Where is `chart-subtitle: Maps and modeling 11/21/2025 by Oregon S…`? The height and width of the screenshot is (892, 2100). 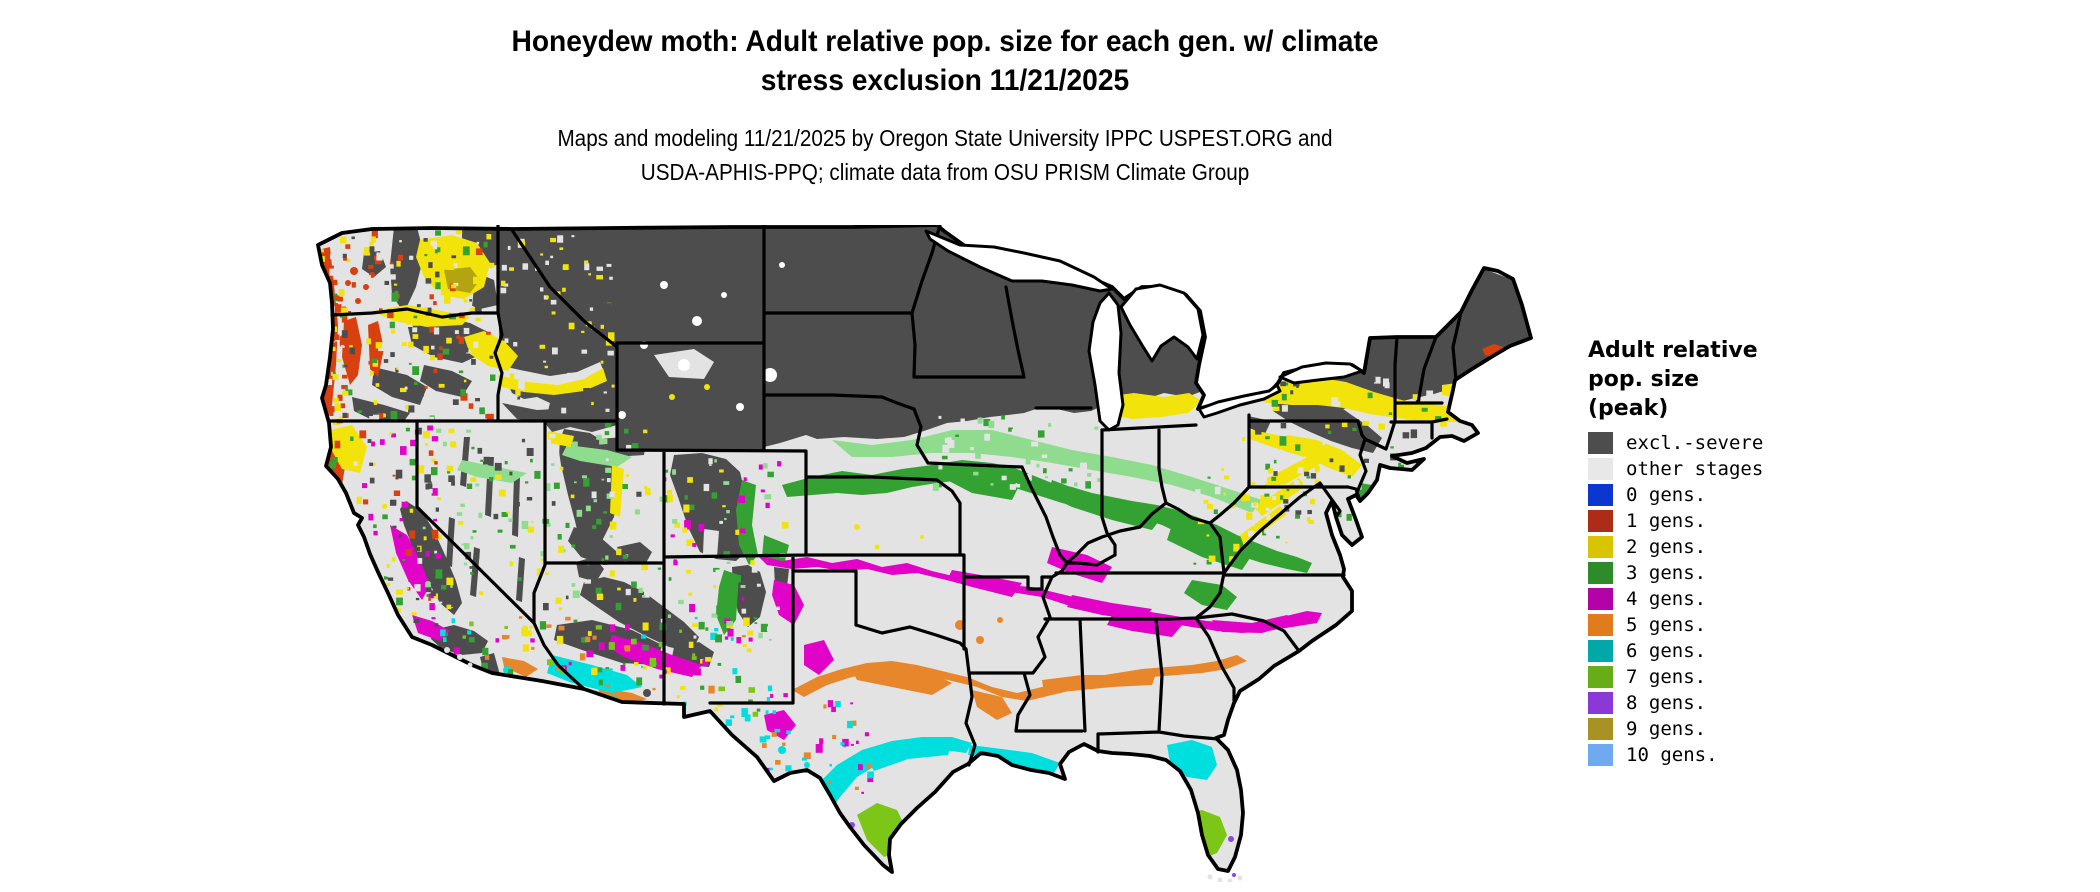
chart-subtitle: Maps and modeling 11/21/2025 by Oregon S… is located at coordinates (945, 155).